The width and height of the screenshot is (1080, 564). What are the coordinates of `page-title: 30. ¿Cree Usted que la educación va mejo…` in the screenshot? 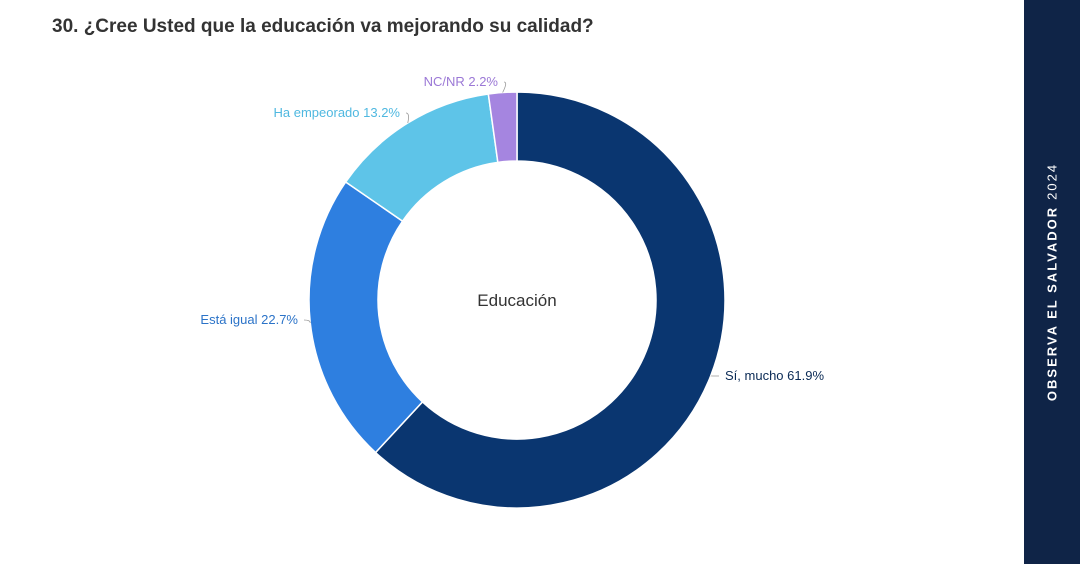 It's located at (323, 26).